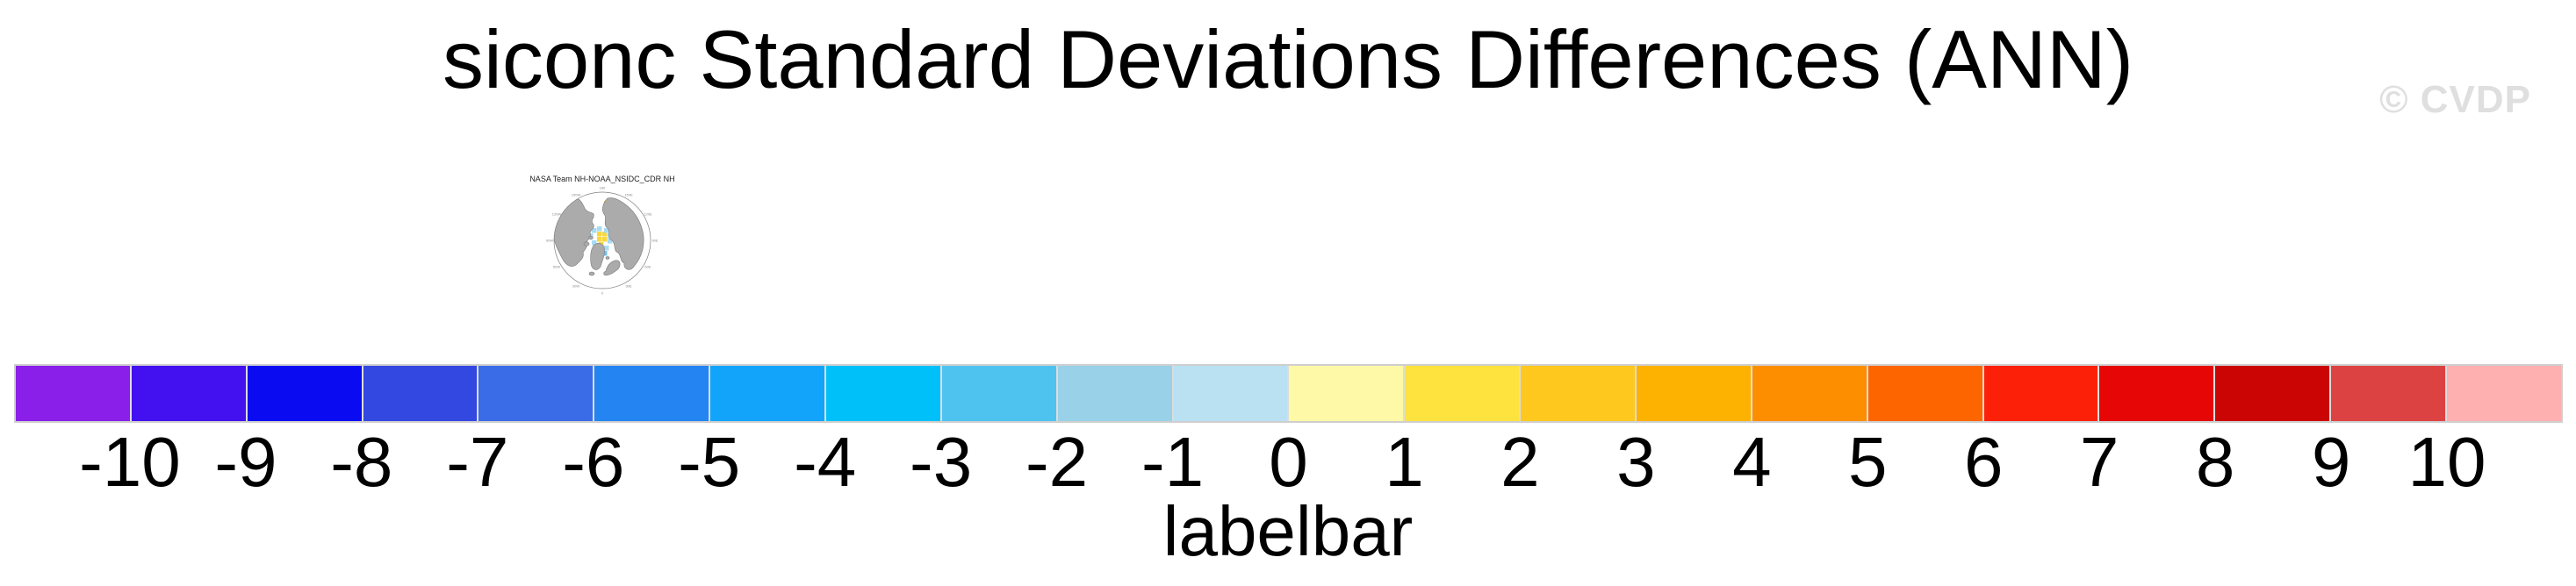 The width and height of the screenshot is (2576, 586). Describe the element at coordinates (1868, 462) in the screenshot. I see `colorbar-tick-label: 5` at that location.